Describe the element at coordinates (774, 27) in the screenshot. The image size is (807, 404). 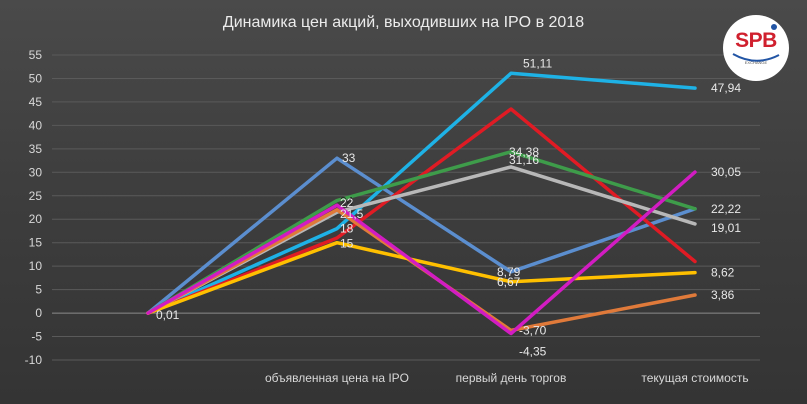
I see `logo-dot` at that location.